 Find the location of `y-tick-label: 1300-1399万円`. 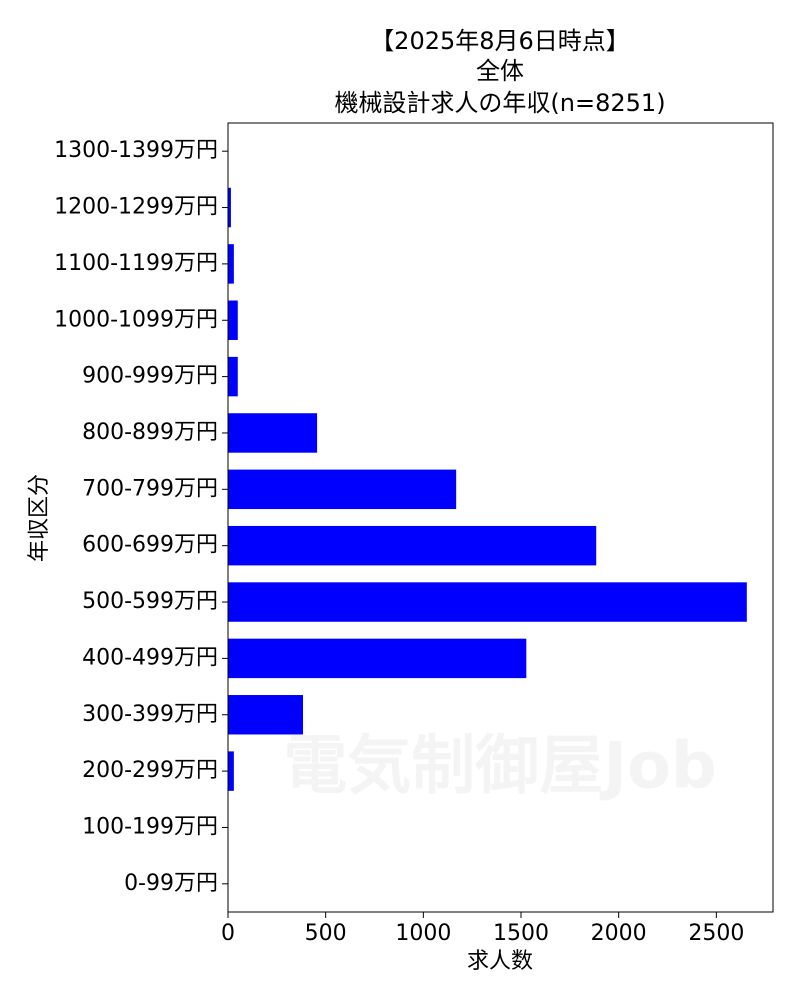

y-tick-label: 1300-1399万円 is located at coordinates (136, 150).